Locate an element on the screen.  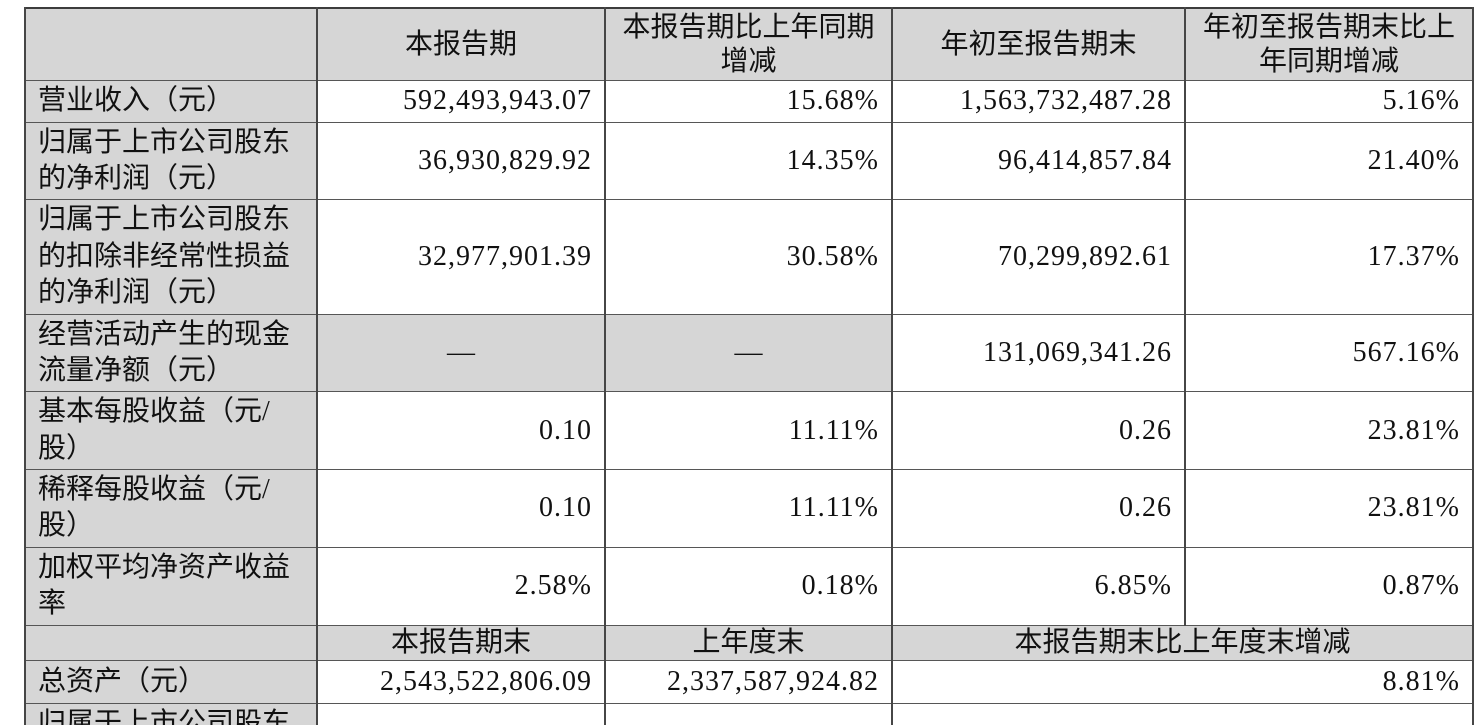
metric-value: 1,563,732,487.28 is located at coordinates (1038, 101).